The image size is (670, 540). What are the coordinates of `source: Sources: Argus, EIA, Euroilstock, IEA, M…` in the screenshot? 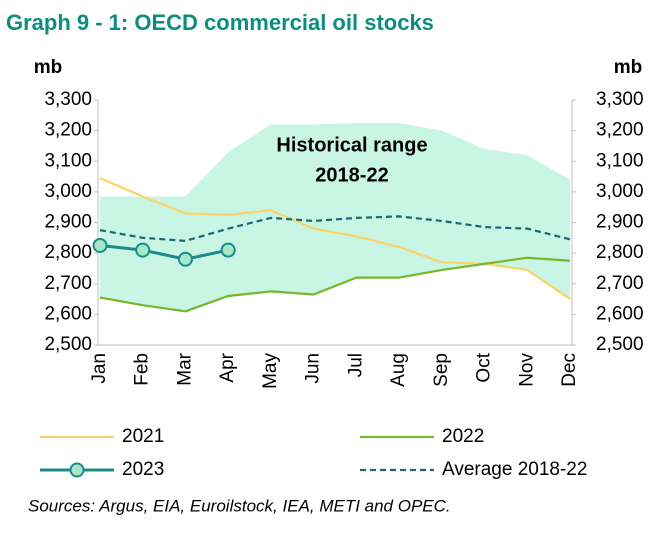 It's located at (239, 505).